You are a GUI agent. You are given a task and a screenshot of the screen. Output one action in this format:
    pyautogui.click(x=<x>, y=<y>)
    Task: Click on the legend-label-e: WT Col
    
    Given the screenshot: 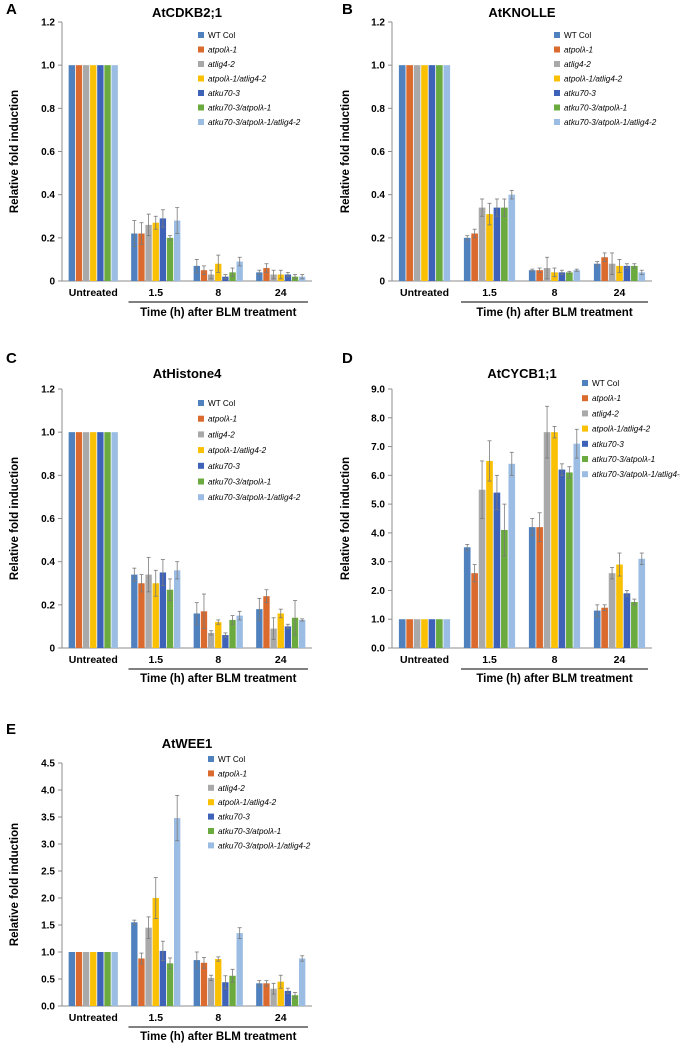 What is the action you would take?
    pyautogui.click(x=231, y=759)
    